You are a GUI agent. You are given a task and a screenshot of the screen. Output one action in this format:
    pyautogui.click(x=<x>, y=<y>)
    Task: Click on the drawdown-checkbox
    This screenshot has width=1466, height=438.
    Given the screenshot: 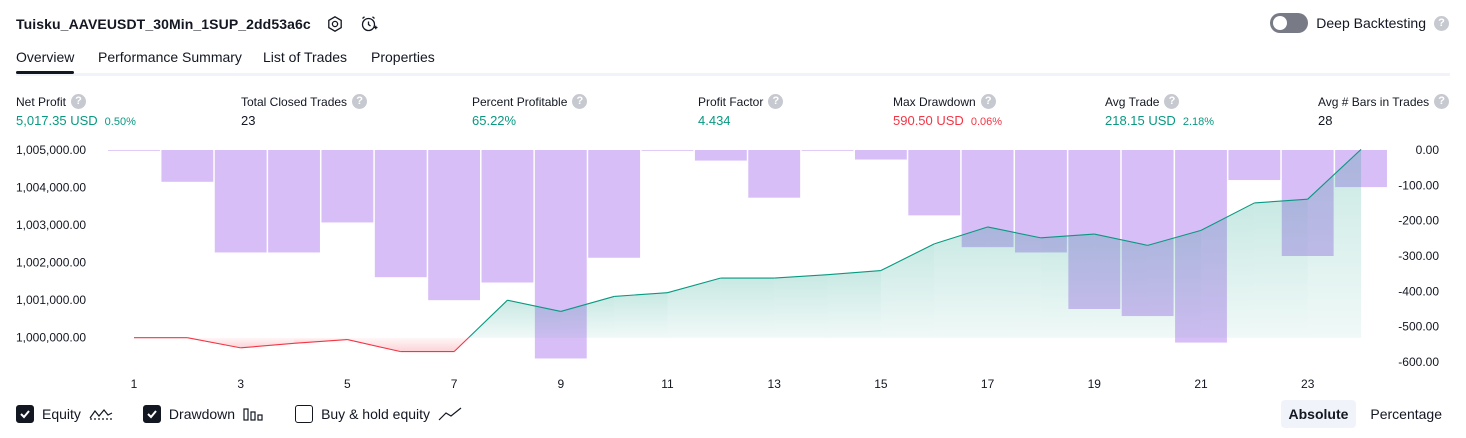 What is the action you would take?
    pyautogui.click(x=151, y=414)
    